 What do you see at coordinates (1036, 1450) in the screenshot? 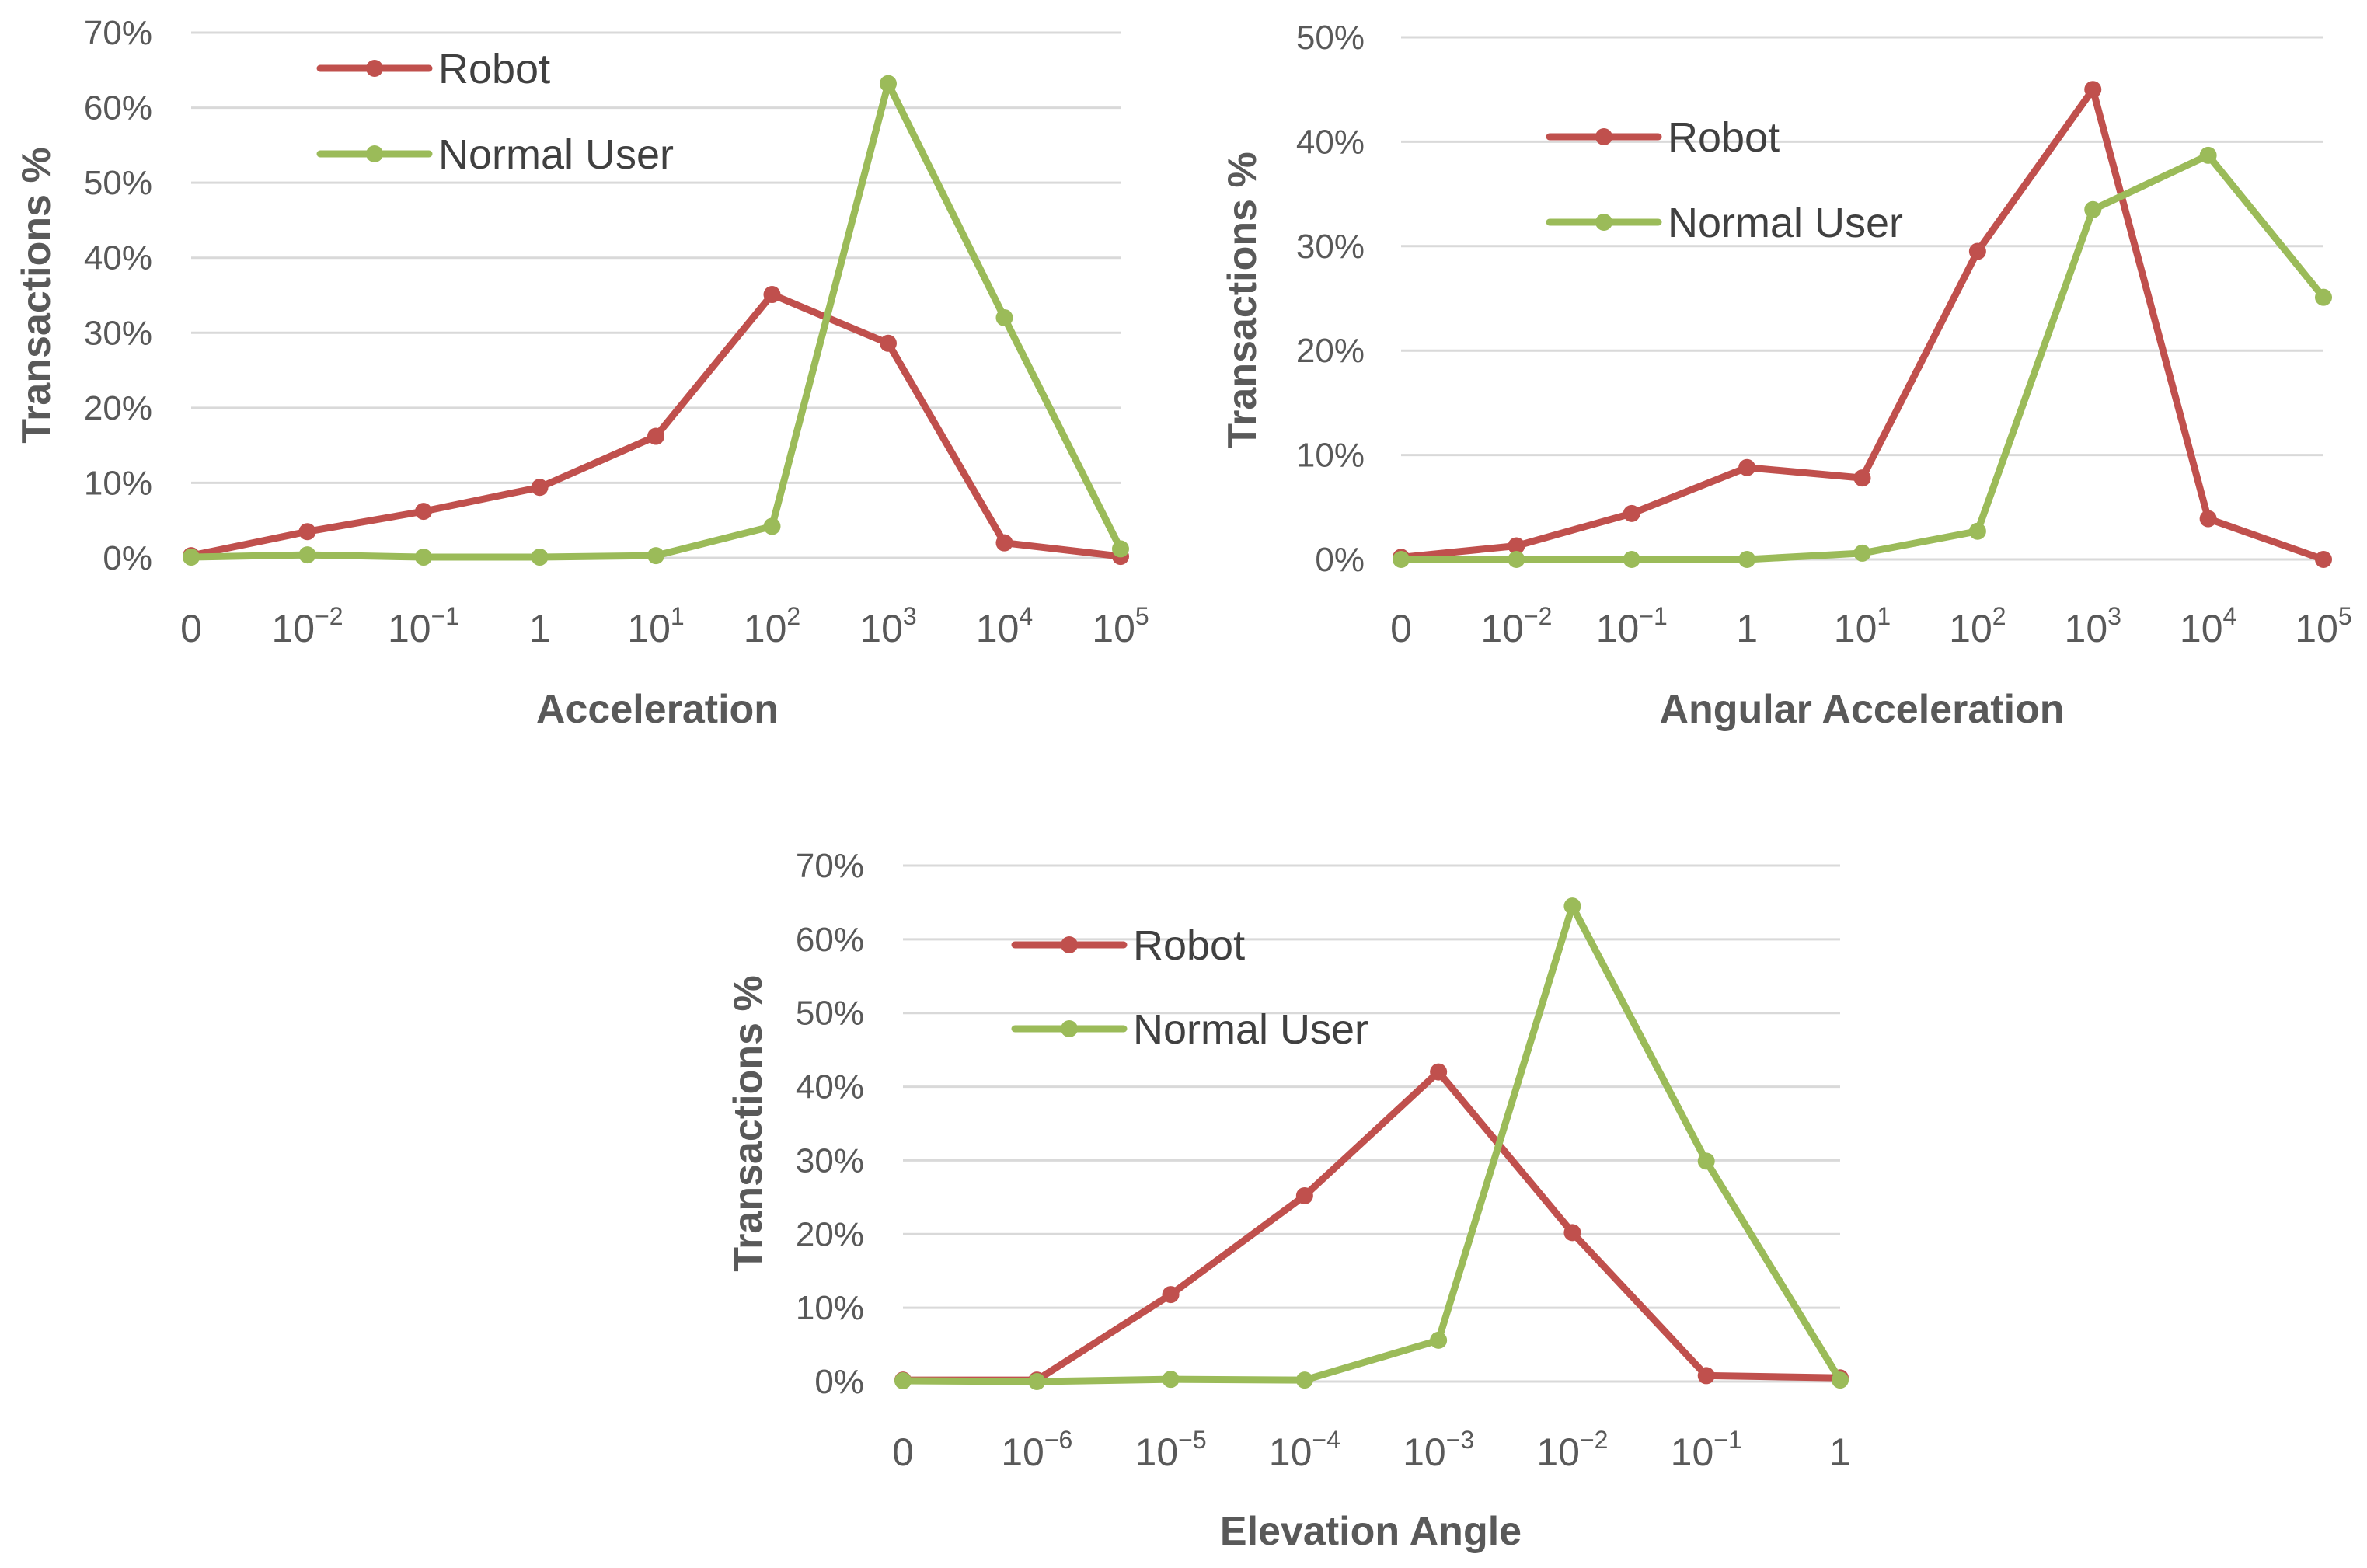
I see `x-tick-label: 10⁻⁶` at bounding box center [1036, 1450].